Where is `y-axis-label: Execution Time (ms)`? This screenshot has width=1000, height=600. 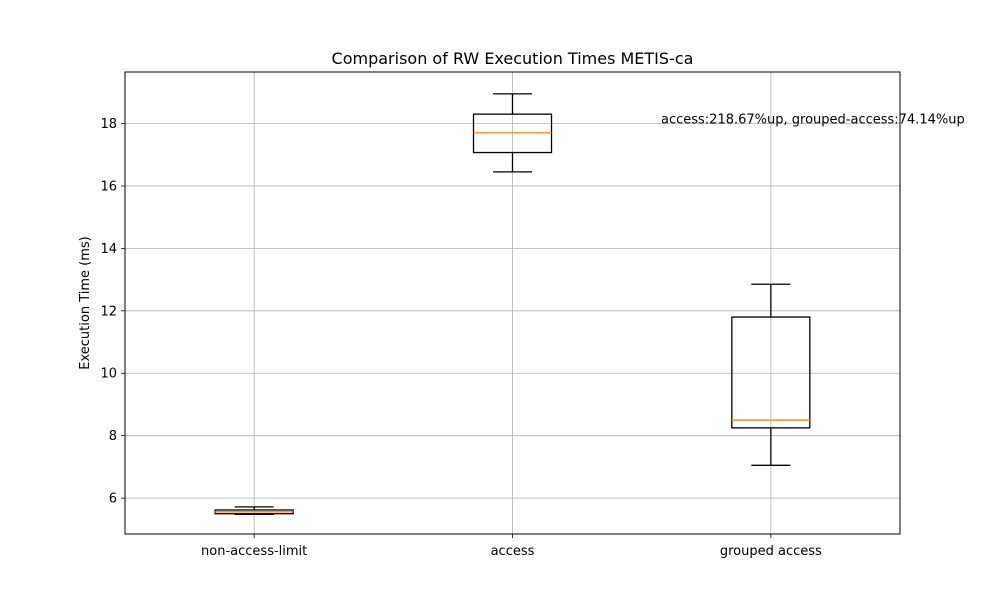 y-axis-label: Execution Time (ms) is located at coordinates (85, 302).